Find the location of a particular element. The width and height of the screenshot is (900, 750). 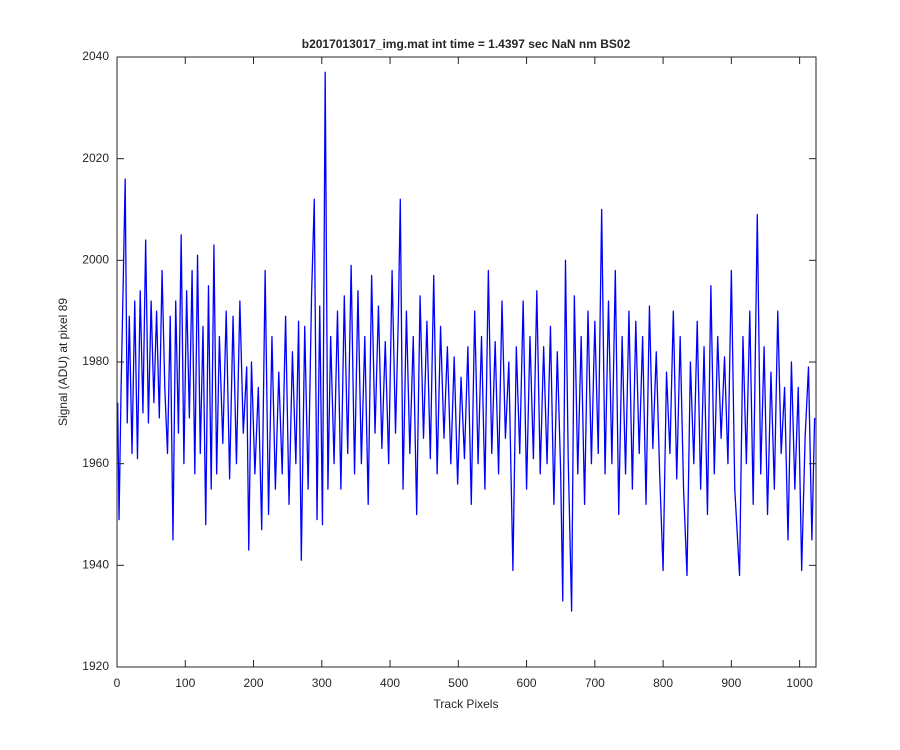

x-tick-label: 1000 is located at coordinates (799, 683).